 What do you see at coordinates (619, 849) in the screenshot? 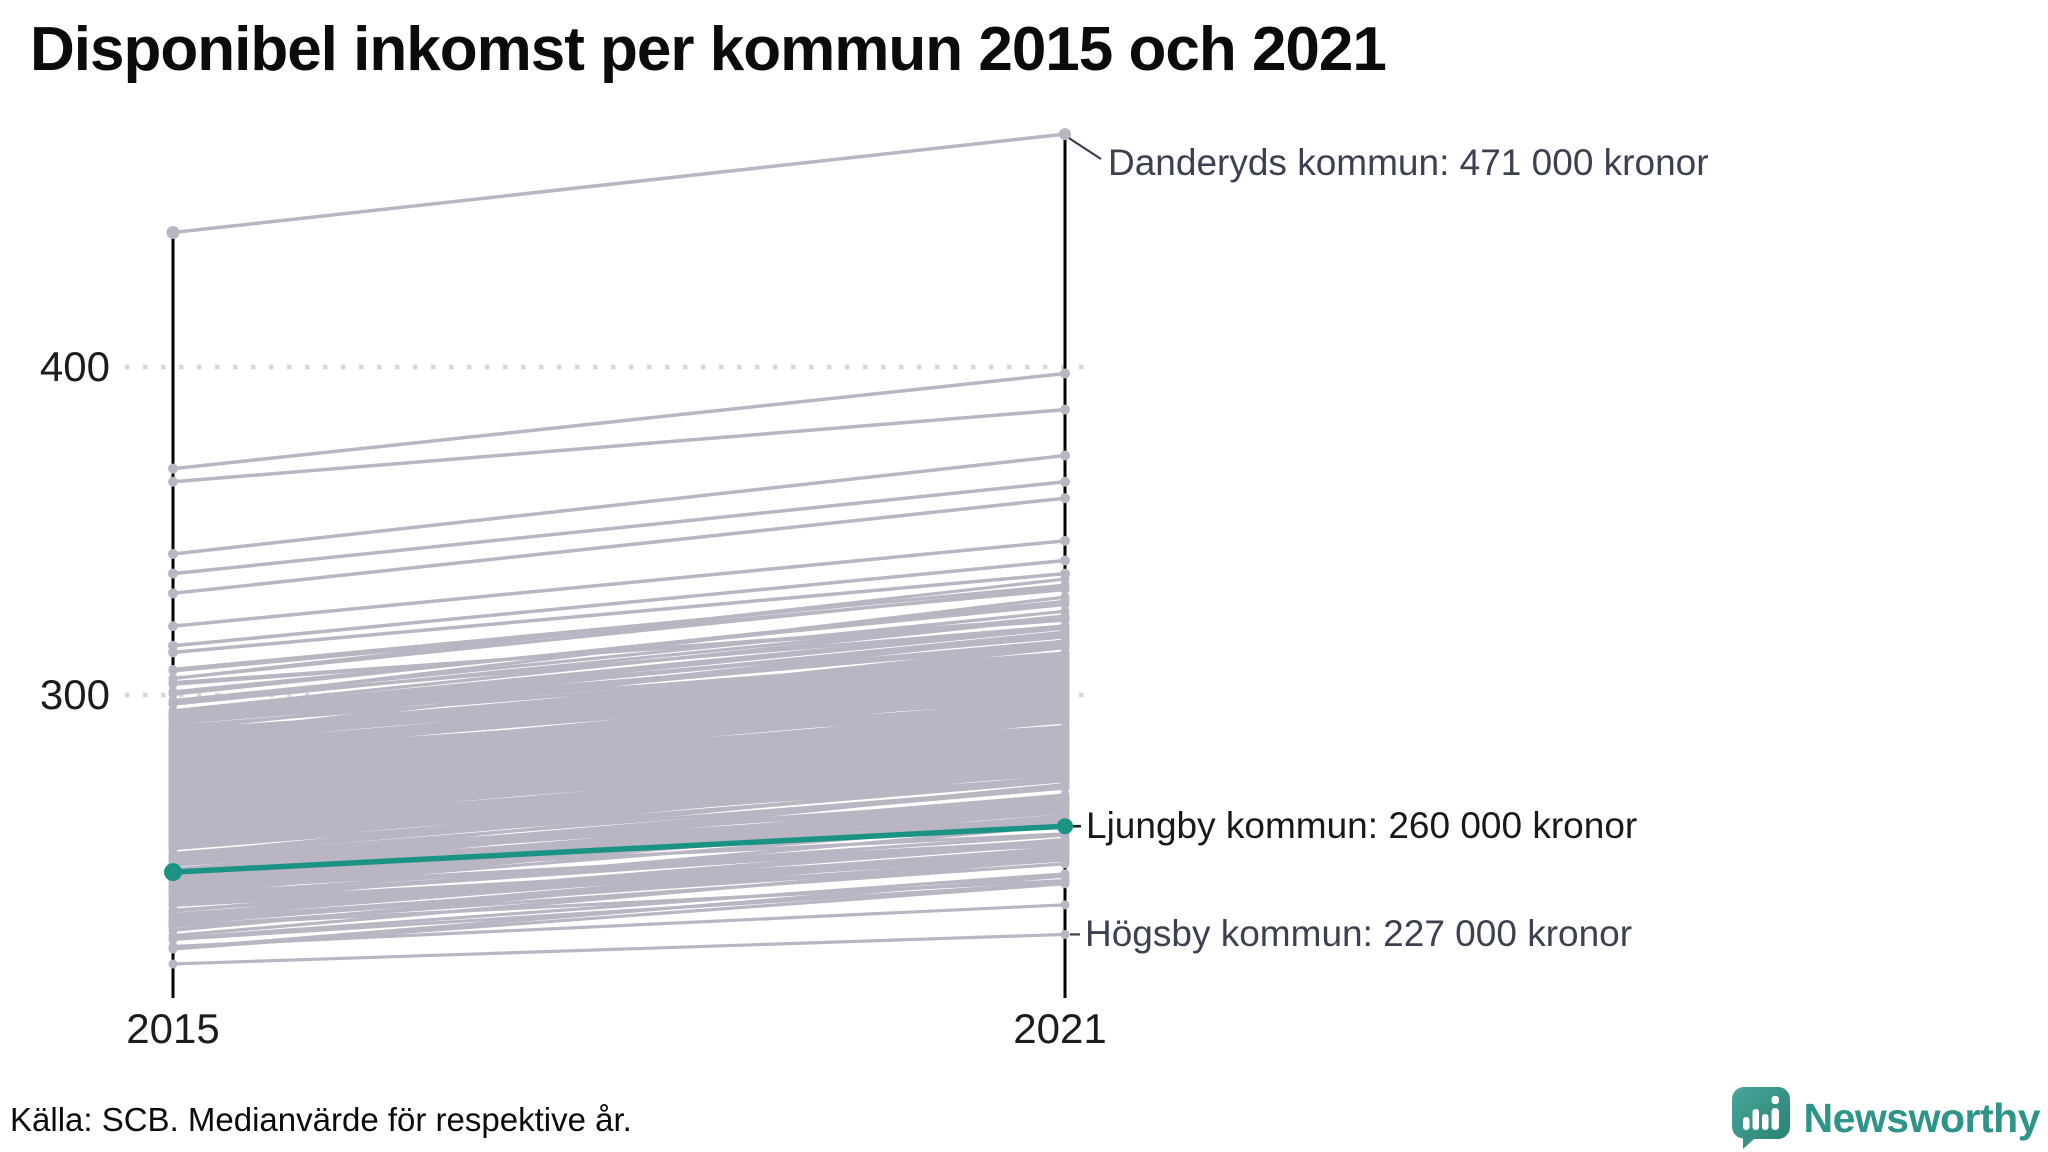
I see `ljungby-slope-line` at bounding box center [619, 849].